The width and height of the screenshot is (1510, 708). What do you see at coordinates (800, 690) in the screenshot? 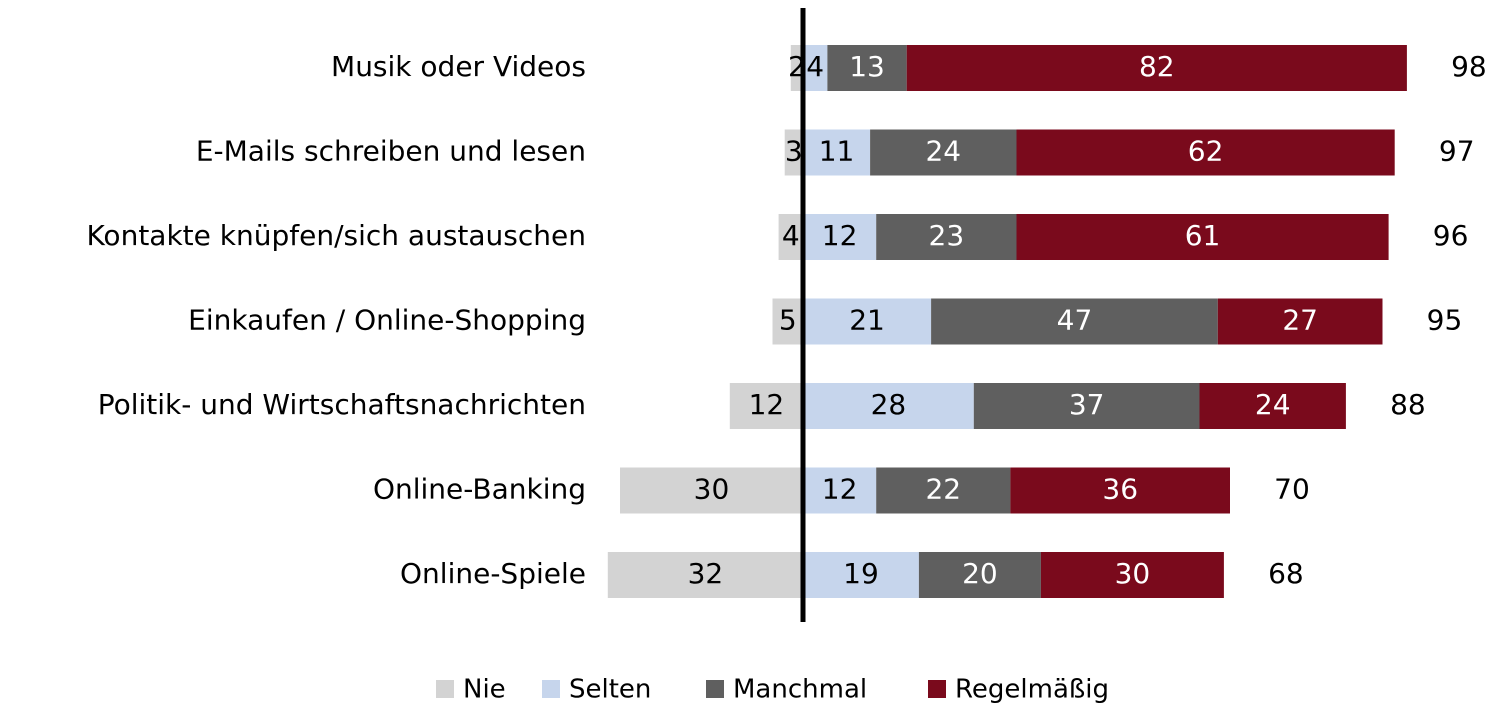
I see `legend-label: Manchmal` at bounding box center [800, 690].